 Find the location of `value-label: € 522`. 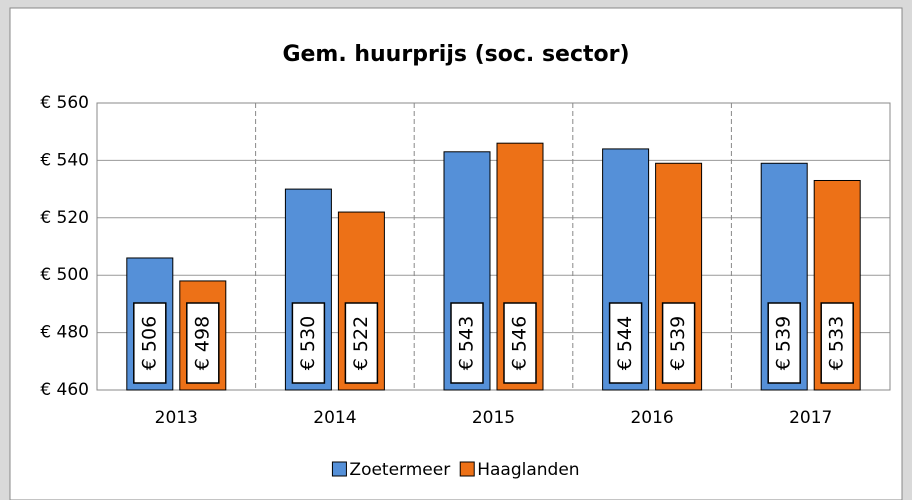

value-label: € 522 is located at coordinates (361, 343).